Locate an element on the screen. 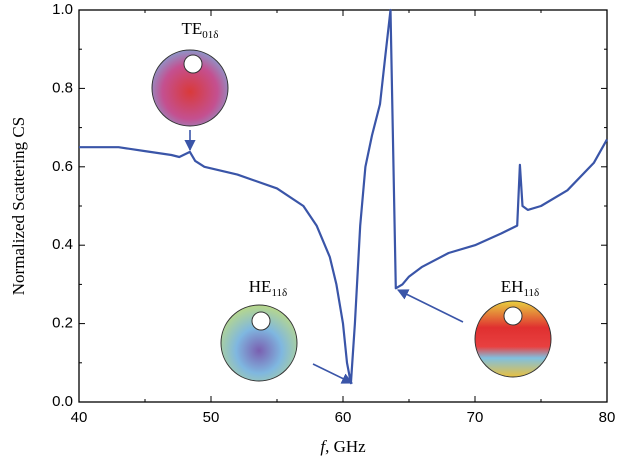  mode-label: TE01δ is located at coordinates (200, 30).